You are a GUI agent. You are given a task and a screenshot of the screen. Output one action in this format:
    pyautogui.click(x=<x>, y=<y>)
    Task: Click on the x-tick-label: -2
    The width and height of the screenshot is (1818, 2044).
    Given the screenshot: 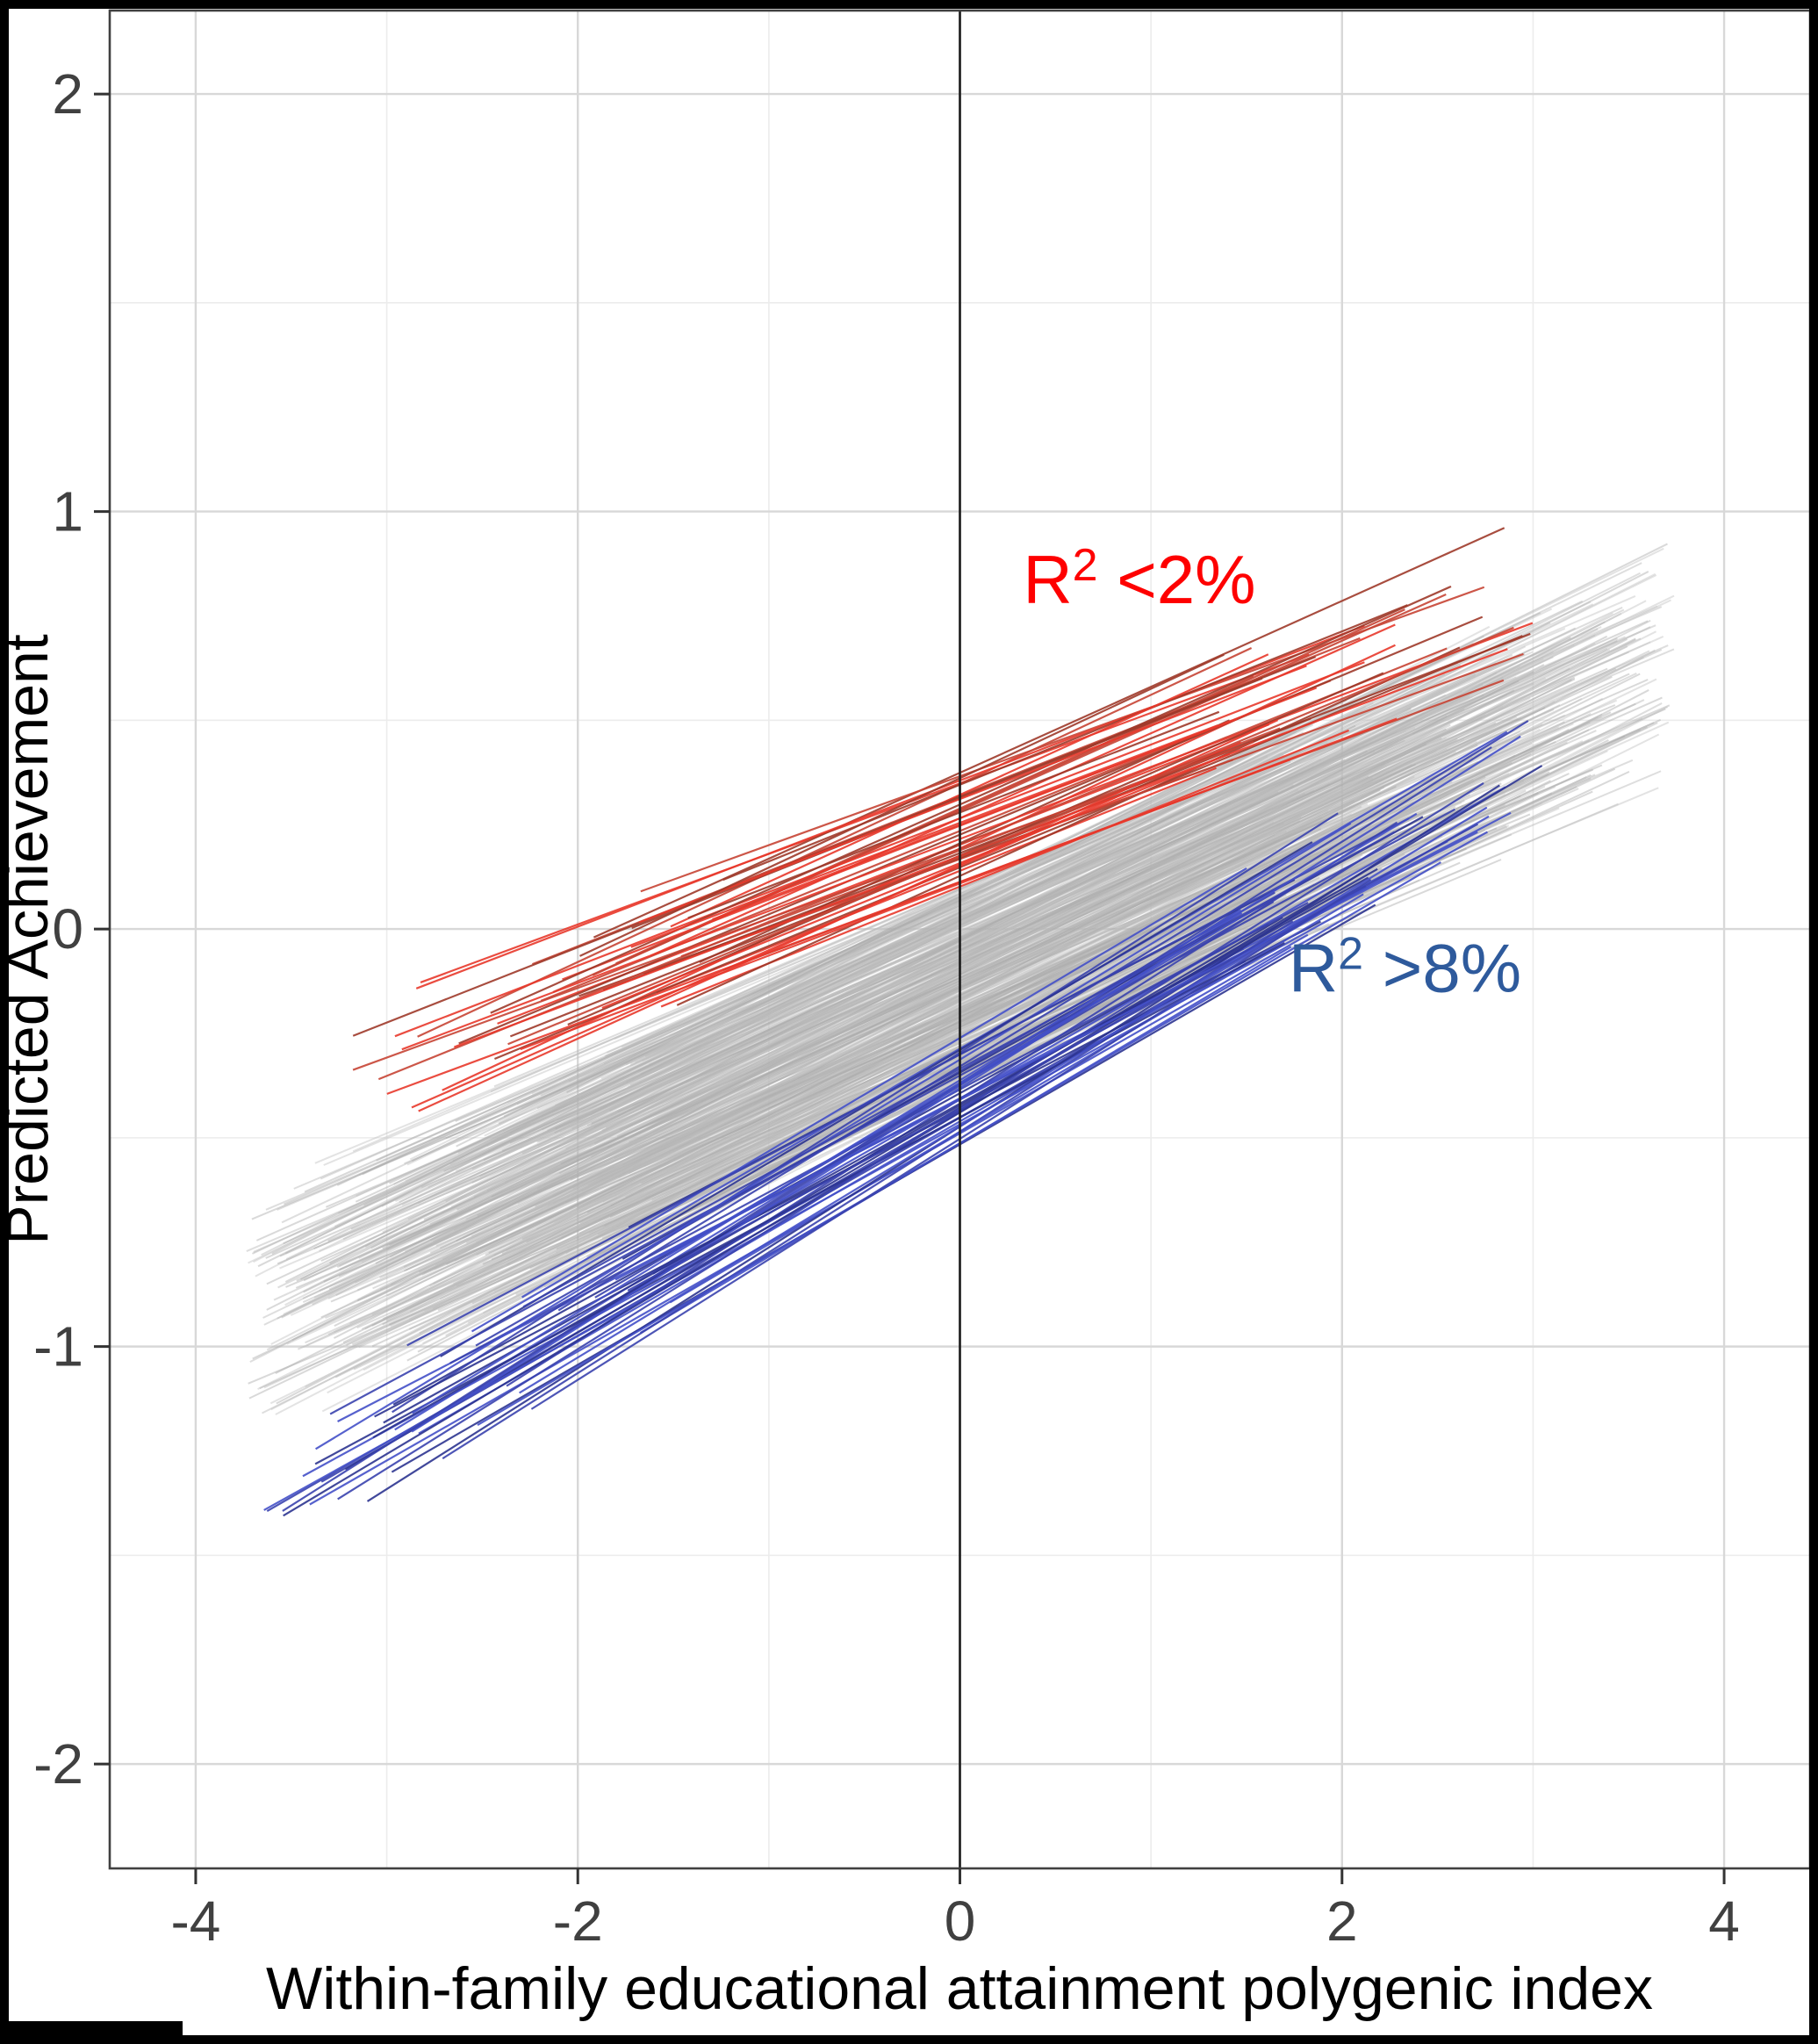 What is the action you would take?
    pyautogui.click(x=578, y=1921)
    